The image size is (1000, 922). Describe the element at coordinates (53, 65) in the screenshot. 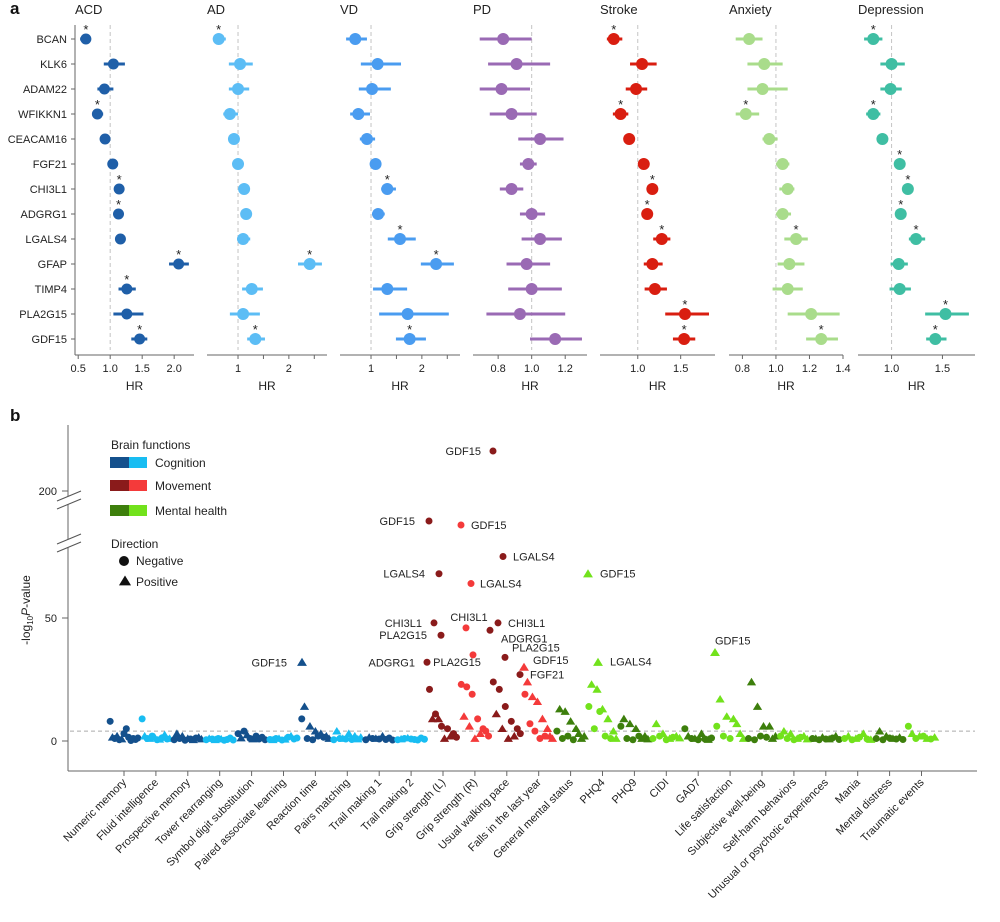

I see `protein-label: KLK6` at that location.